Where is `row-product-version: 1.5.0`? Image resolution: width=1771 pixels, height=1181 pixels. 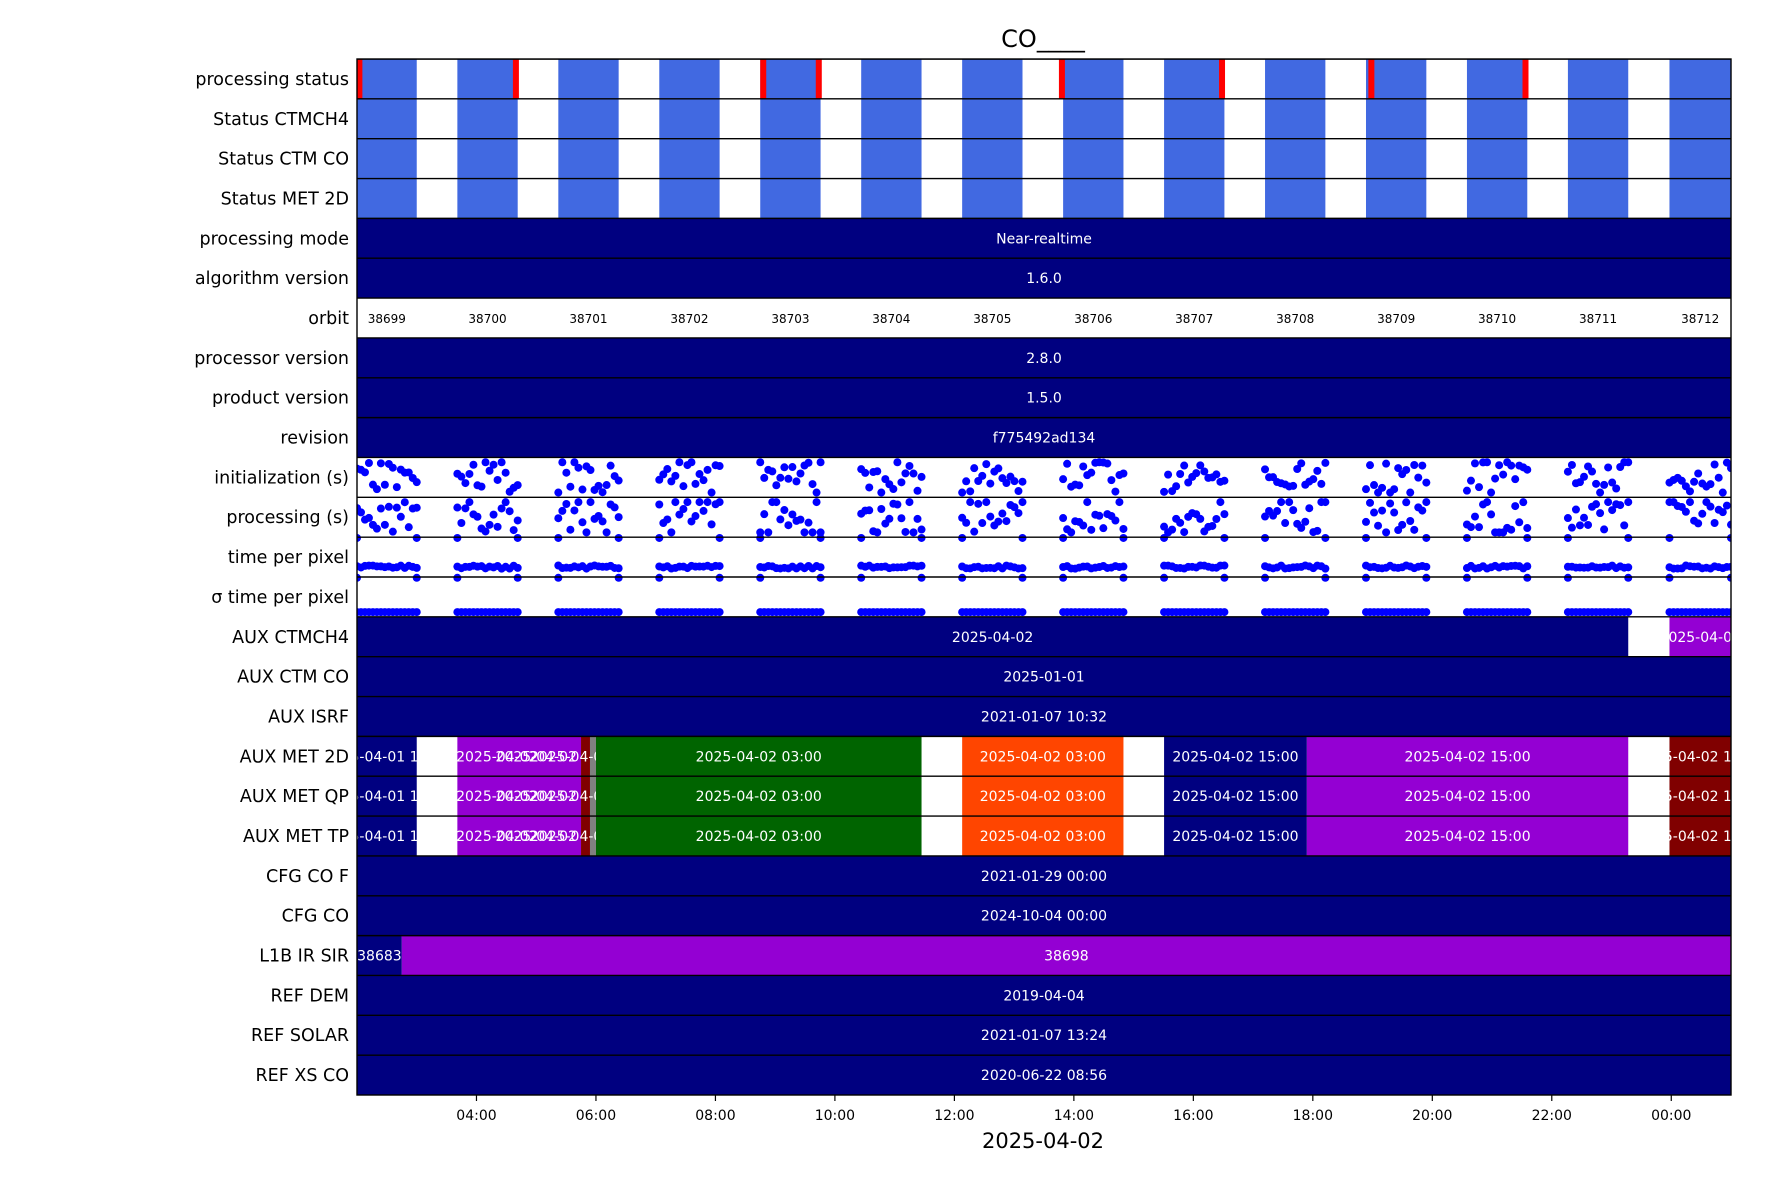 row-product-version: 1.5.0 is located at coordinates (1044, 397).